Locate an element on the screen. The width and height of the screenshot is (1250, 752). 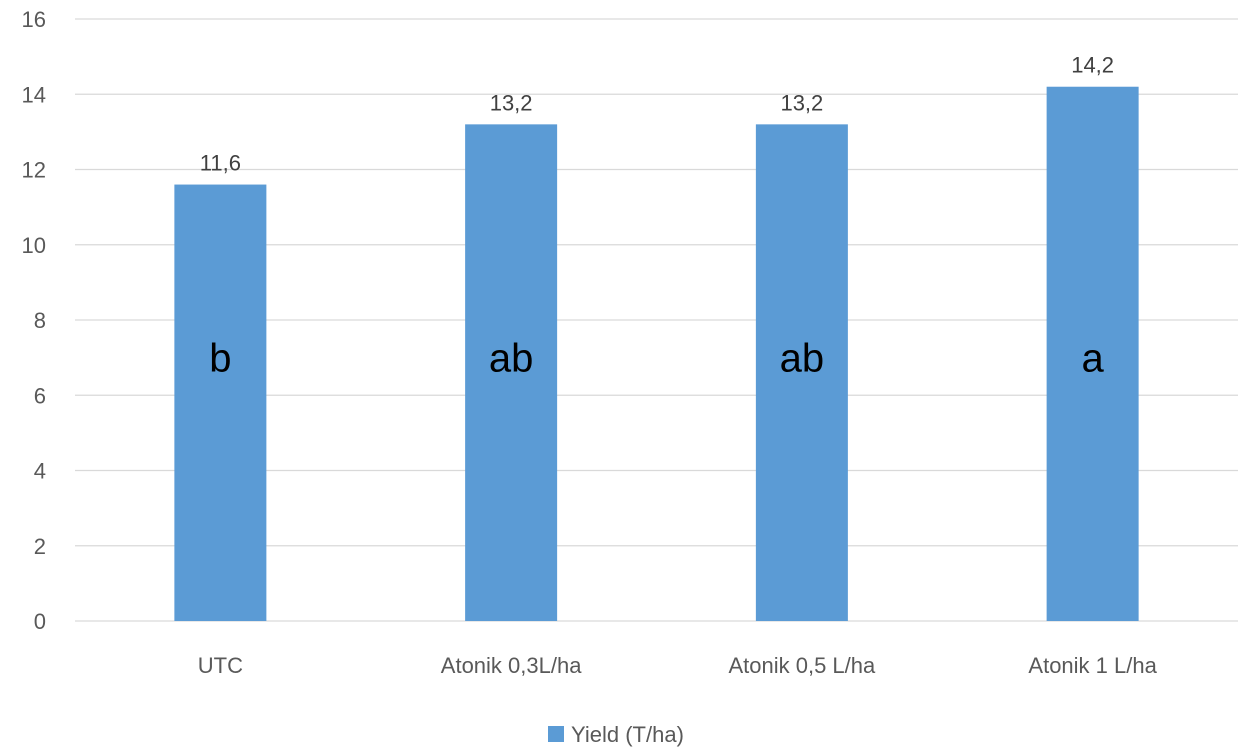
data-label: 14,2 is located at coordinates (1092, 65).